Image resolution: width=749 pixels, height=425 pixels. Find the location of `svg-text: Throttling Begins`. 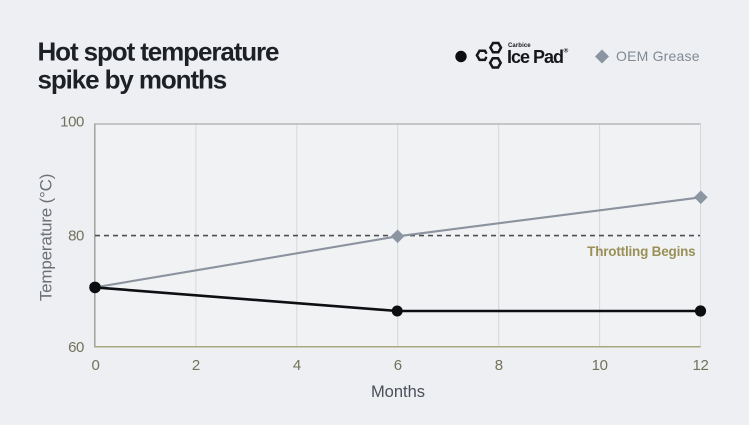

svg-text: Throttling Begins is located at coordinates (641, 251).